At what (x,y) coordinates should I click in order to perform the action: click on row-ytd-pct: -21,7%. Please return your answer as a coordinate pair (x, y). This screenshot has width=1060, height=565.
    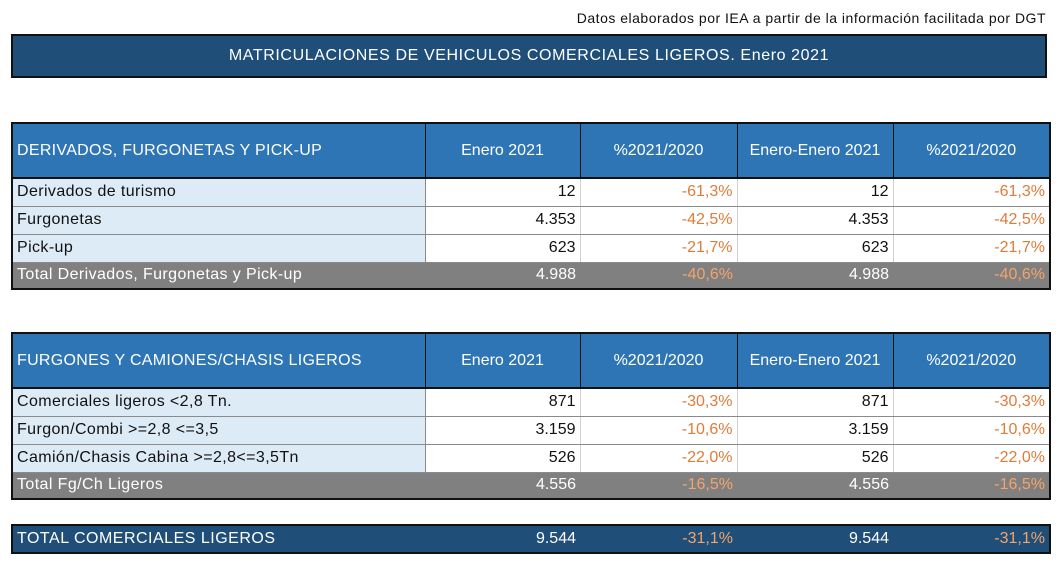
    Looking at the image, I should click on (972, 248).